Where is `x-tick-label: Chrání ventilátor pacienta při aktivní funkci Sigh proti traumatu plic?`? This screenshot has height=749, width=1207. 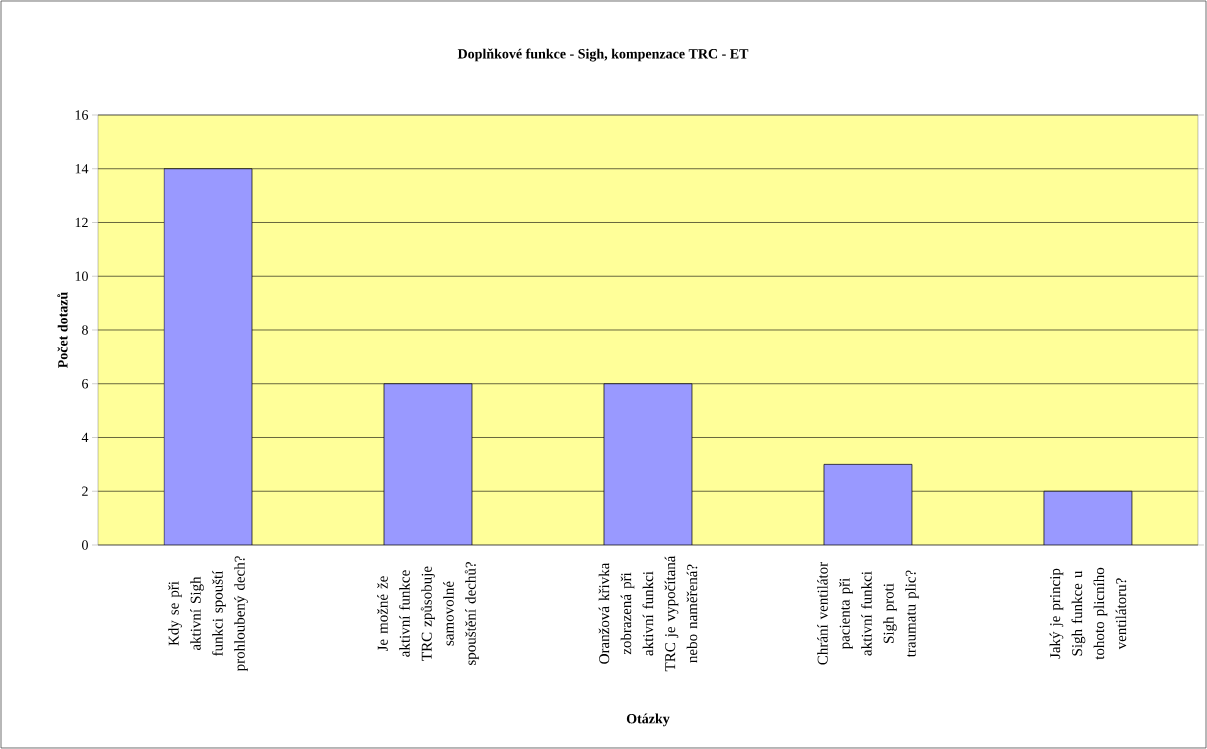
x-tick-label: Chrání ventilátor pacienta při aktivní funkci Sigh proti traumatu plic? is located at coordinates (868, 613).